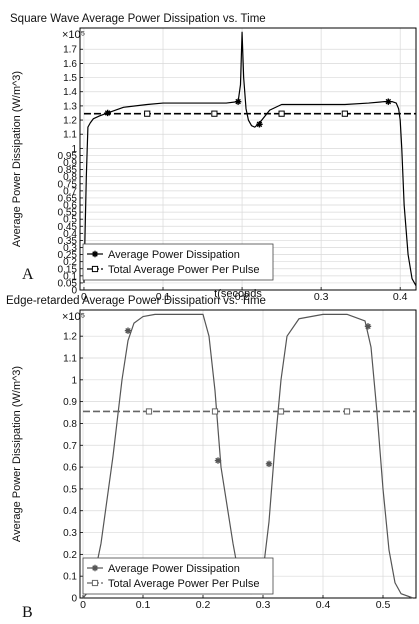  What do you see at coordinates (68, 198) in the screenshot?
I see `y-tick-label: 0.65` at bounding box center [68, 198].